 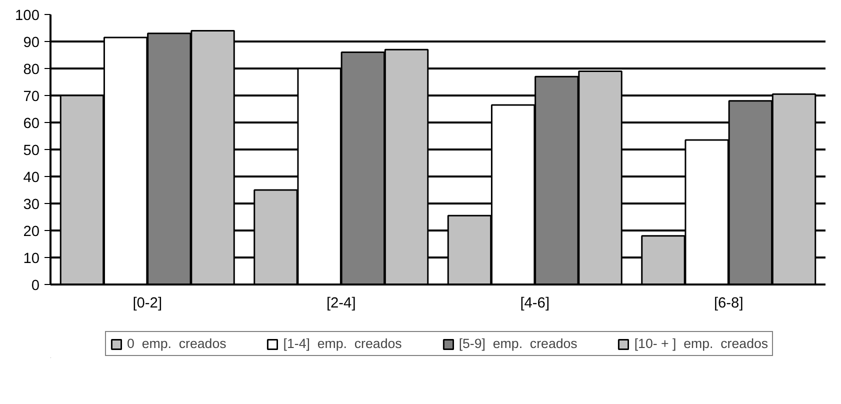 What do you see at coordinates (729, 304) in the screenshot?
I see `x-tick-label: [6-8]` at bounding box center [729, 304].